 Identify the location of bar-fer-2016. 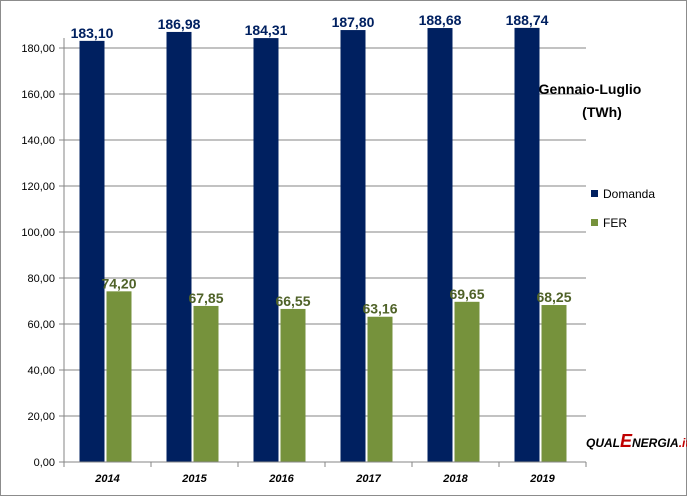
(293, 385).